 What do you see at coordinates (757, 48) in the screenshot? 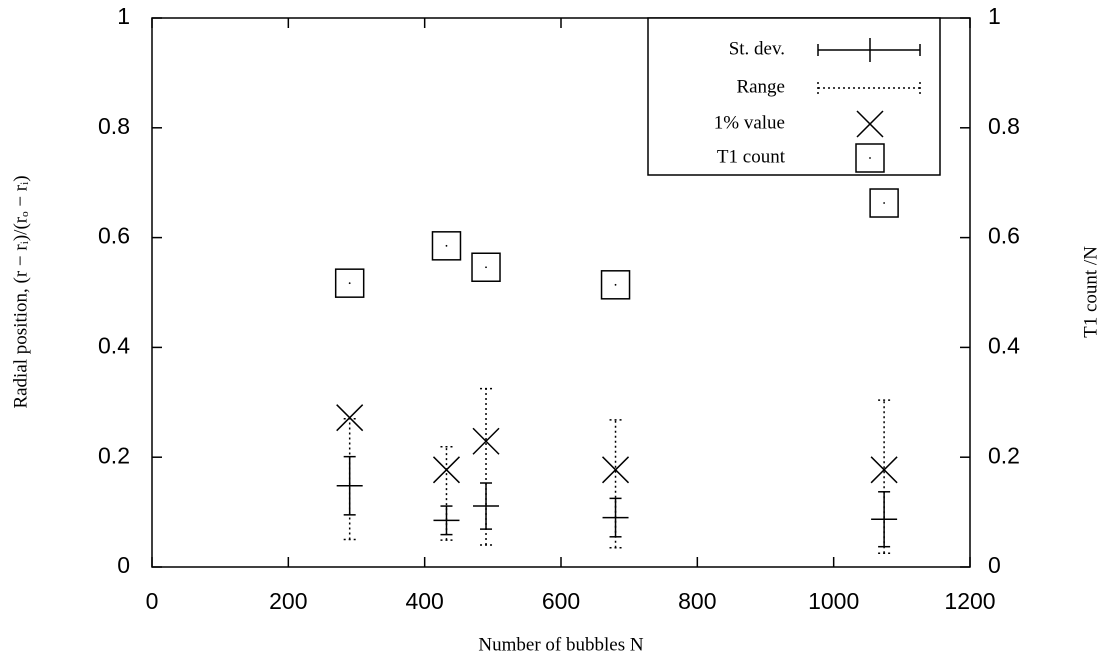
I see `legend-label: St. dev.` at bounding box center [757, 48].